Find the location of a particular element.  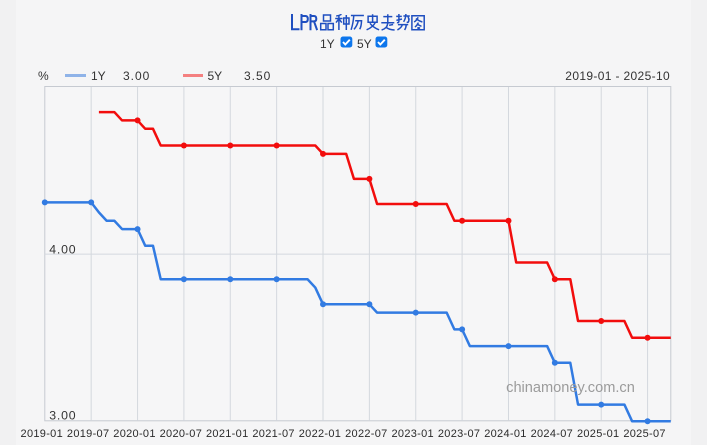

svg-text: 3.00 is located at coordinates (62, 415).